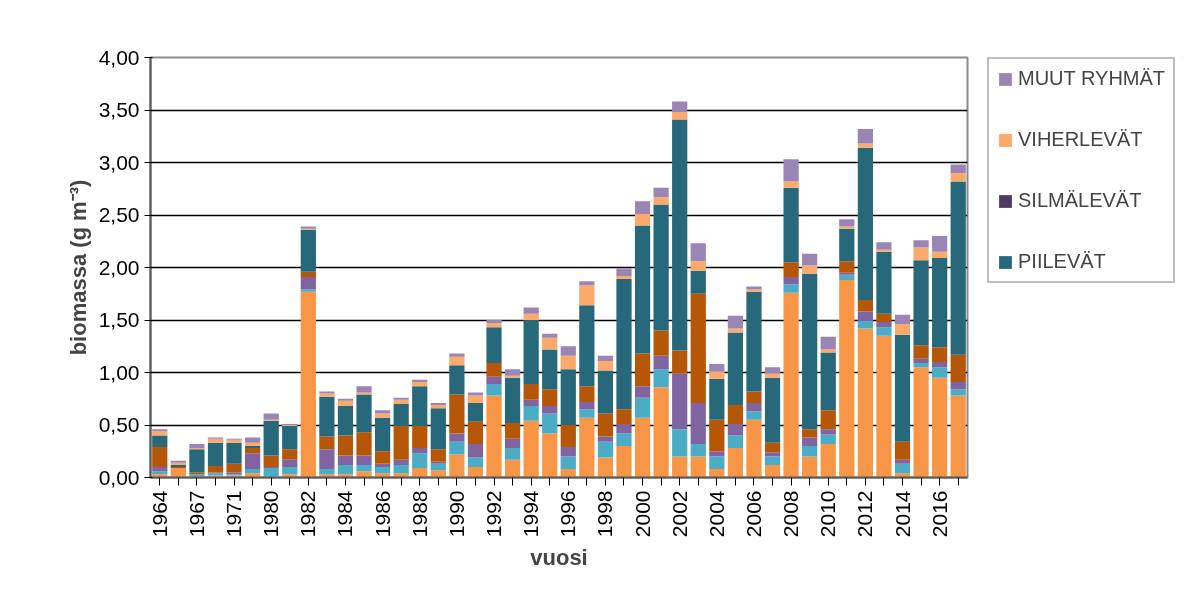 The height and width of the screenshot is (601, 1200). I want to click on x-tick-label: 2002, so click(679, 514).